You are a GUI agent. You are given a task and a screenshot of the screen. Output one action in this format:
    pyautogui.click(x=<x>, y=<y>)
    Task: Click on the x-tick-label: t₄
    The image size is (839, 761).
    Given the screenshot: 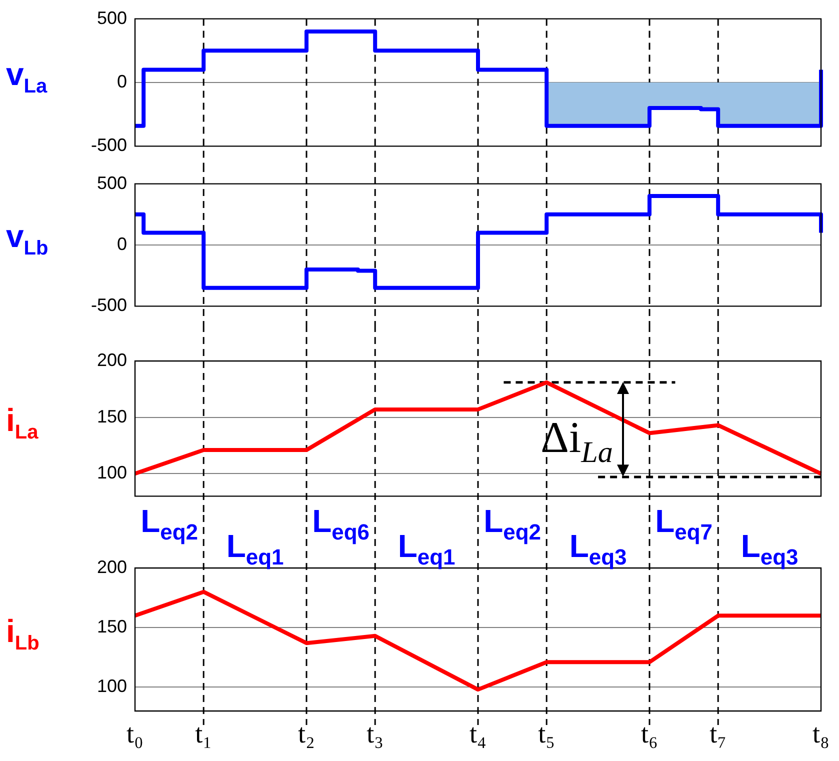 What is the action you would take?
    pyautogui.click(x=478, y=733)
    